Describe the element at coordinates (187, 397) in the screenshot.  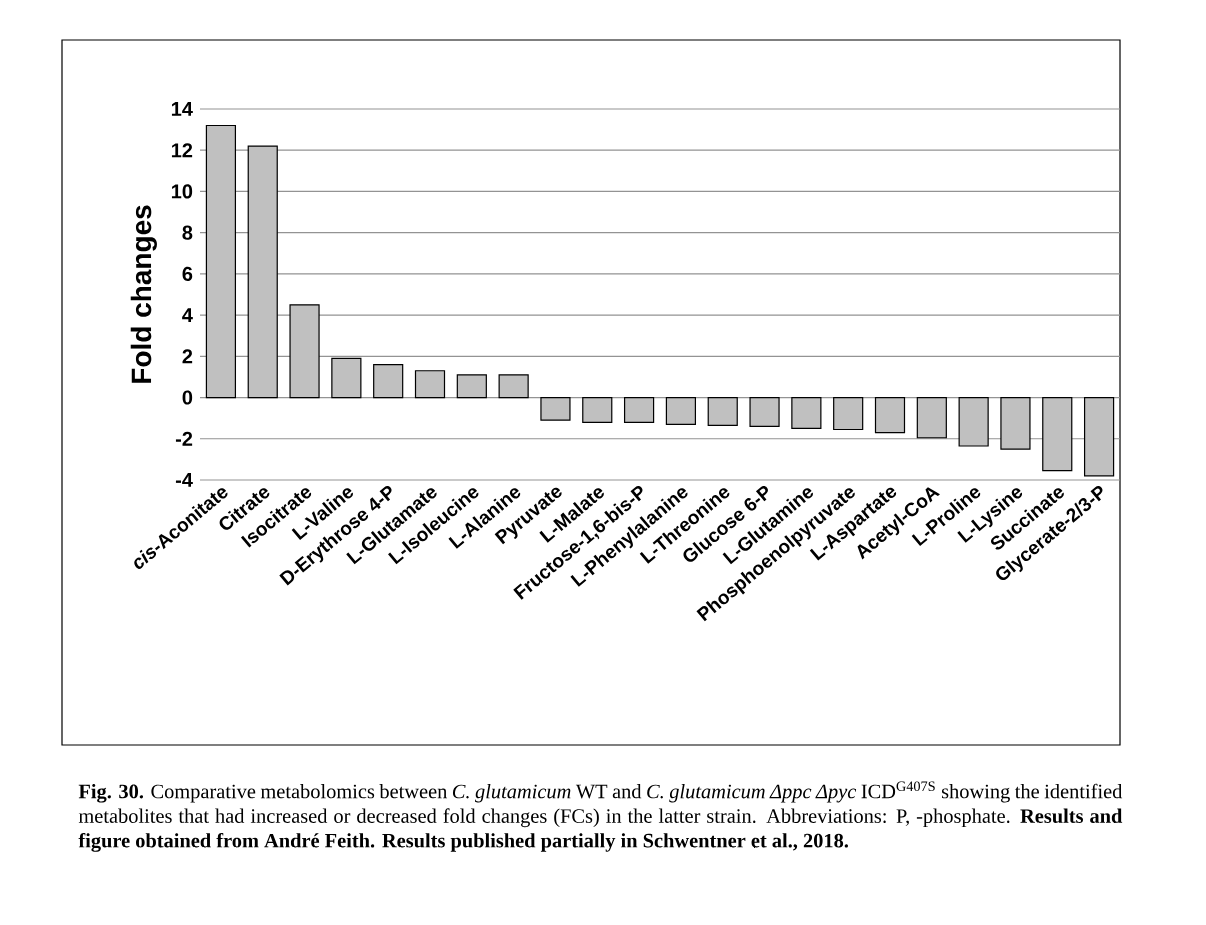
I see `y-tick-label: 0` at that location.